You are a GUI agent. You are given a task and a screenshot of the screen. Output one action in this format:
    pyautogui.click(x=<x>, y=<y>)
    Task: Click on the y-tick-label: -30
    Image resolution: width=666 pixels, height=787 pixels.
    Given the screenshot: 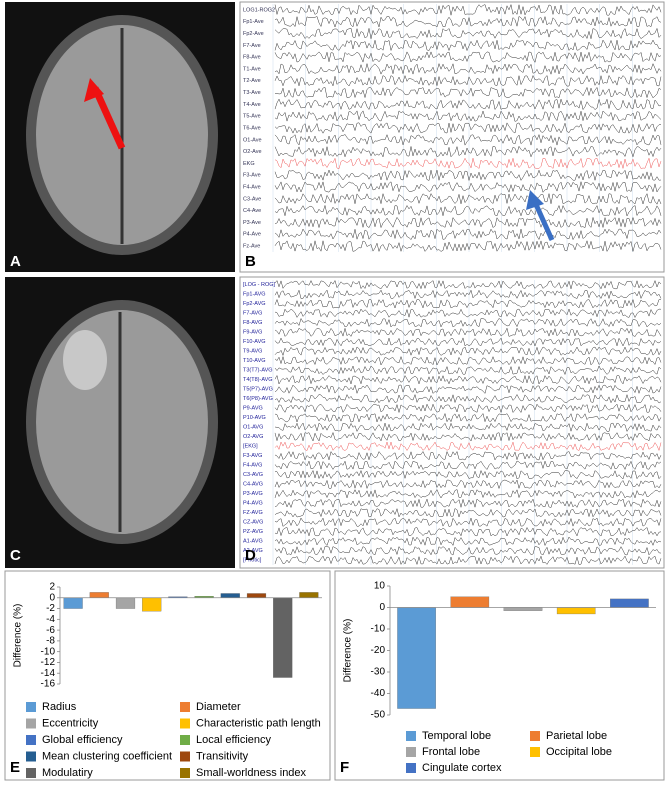 What is the action you would take?
    pyautogui.click(x=378, y=672)
    